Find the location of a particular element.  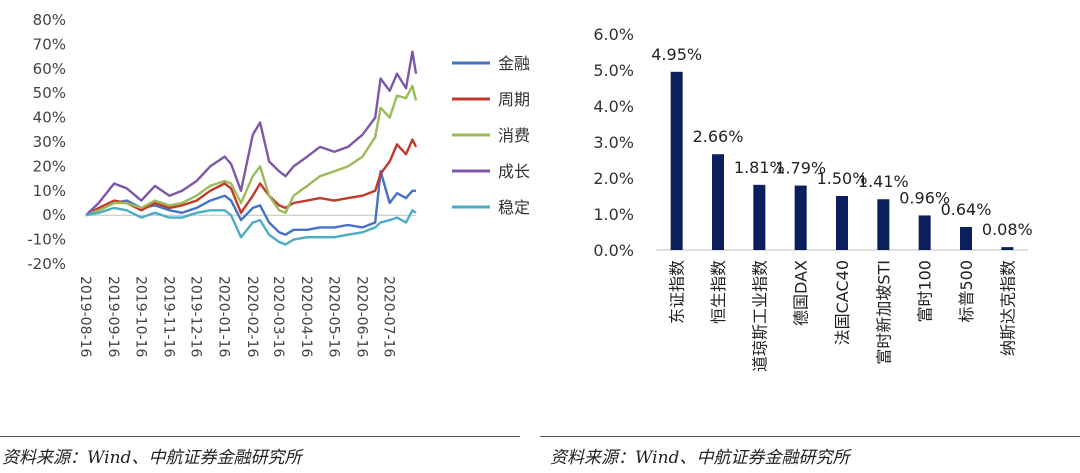

x-tick-label: 2020-05-16 is located at coordinates (333, 316).